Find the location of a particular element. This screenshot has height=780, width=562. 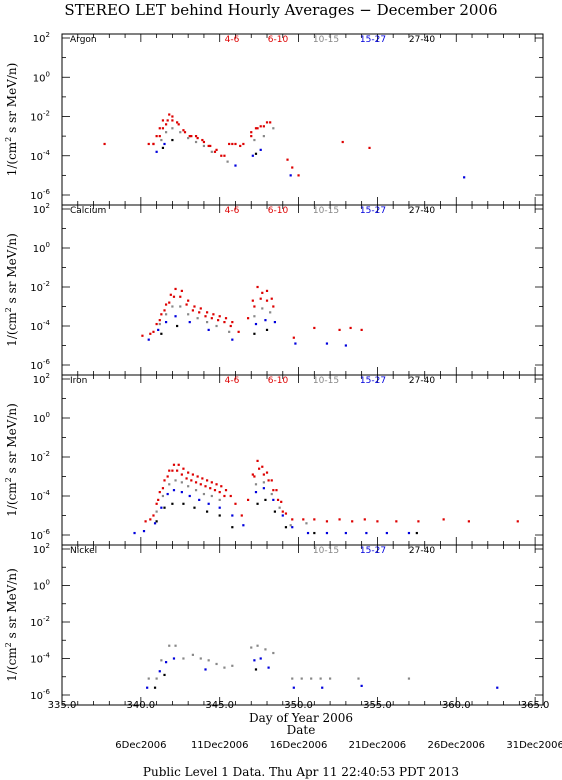

y-tick-label: 10⁻² is located at coordinates (40, 287).